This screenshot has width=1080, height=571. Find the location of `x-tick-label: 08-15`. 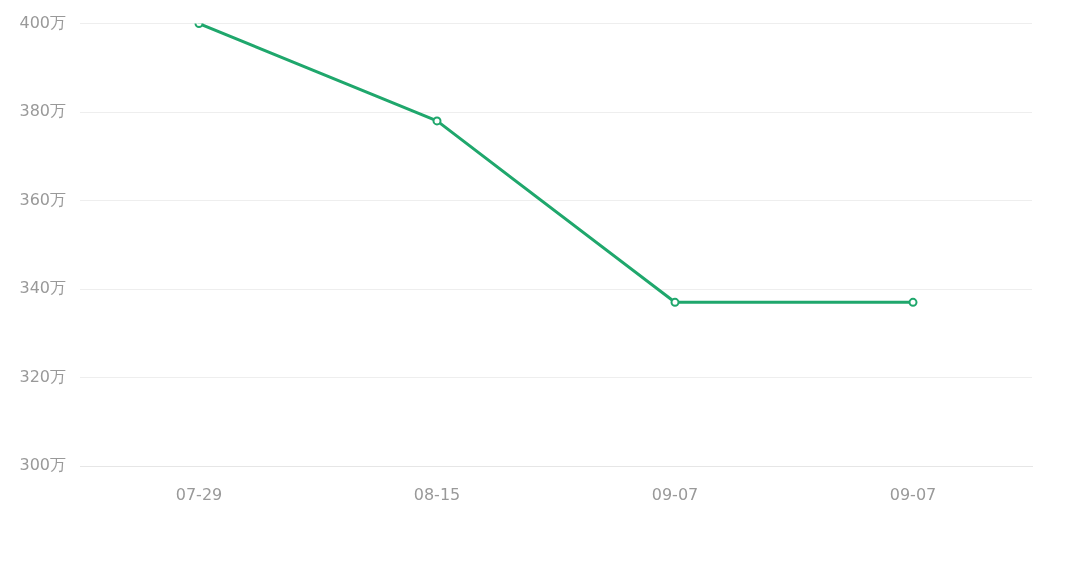

x-tick-label: 08-15 is located at coordinates (437, 494).